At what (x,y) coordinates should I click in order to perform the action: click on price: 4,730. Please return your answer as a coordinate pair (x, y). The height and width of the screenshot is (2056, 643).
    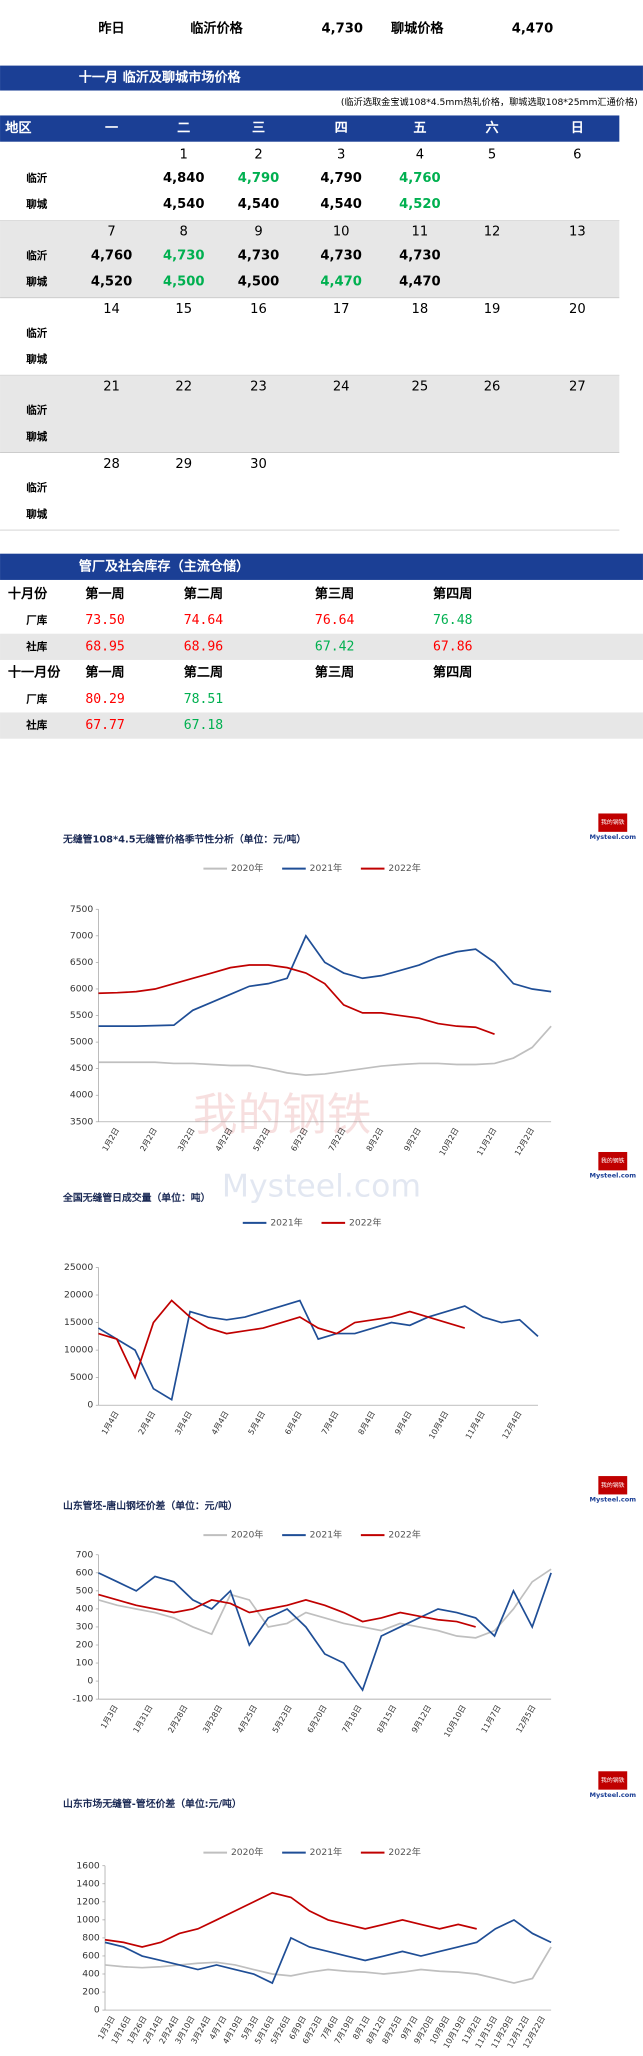
    Looking at the image, I should click on (340, 255).